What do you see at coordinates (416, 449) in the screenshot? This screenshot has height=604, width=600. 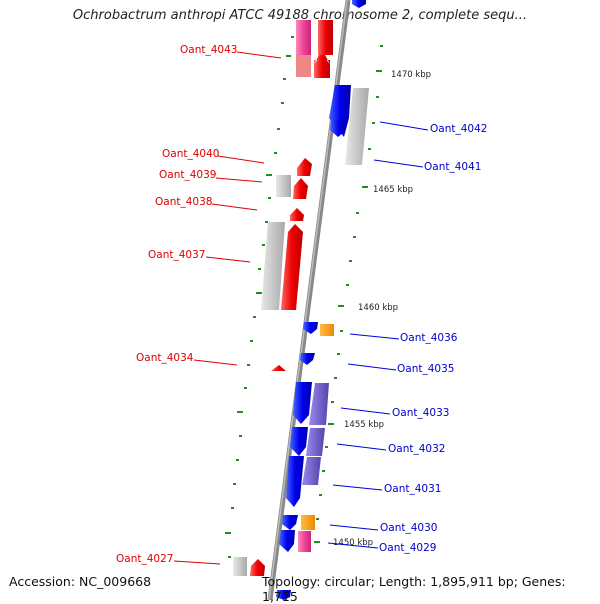 I see `gene-label-oant-4032: Oant_4032` at bounding box center [416, 449].